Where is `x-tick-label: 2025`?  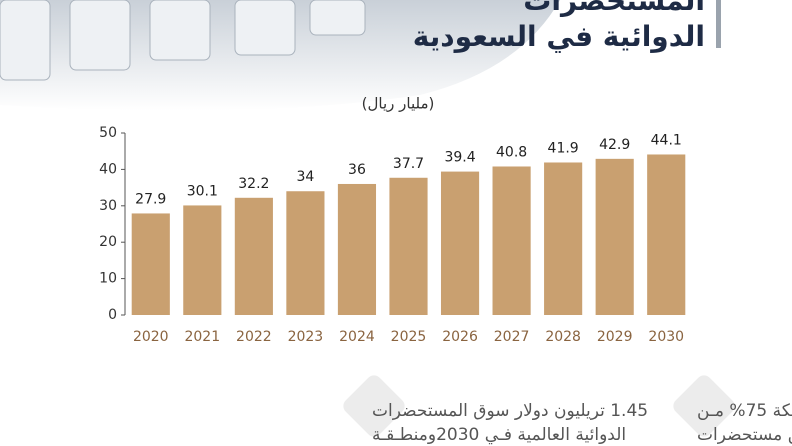 x-tick-label: 2025 is located at coordinates (409, 337).